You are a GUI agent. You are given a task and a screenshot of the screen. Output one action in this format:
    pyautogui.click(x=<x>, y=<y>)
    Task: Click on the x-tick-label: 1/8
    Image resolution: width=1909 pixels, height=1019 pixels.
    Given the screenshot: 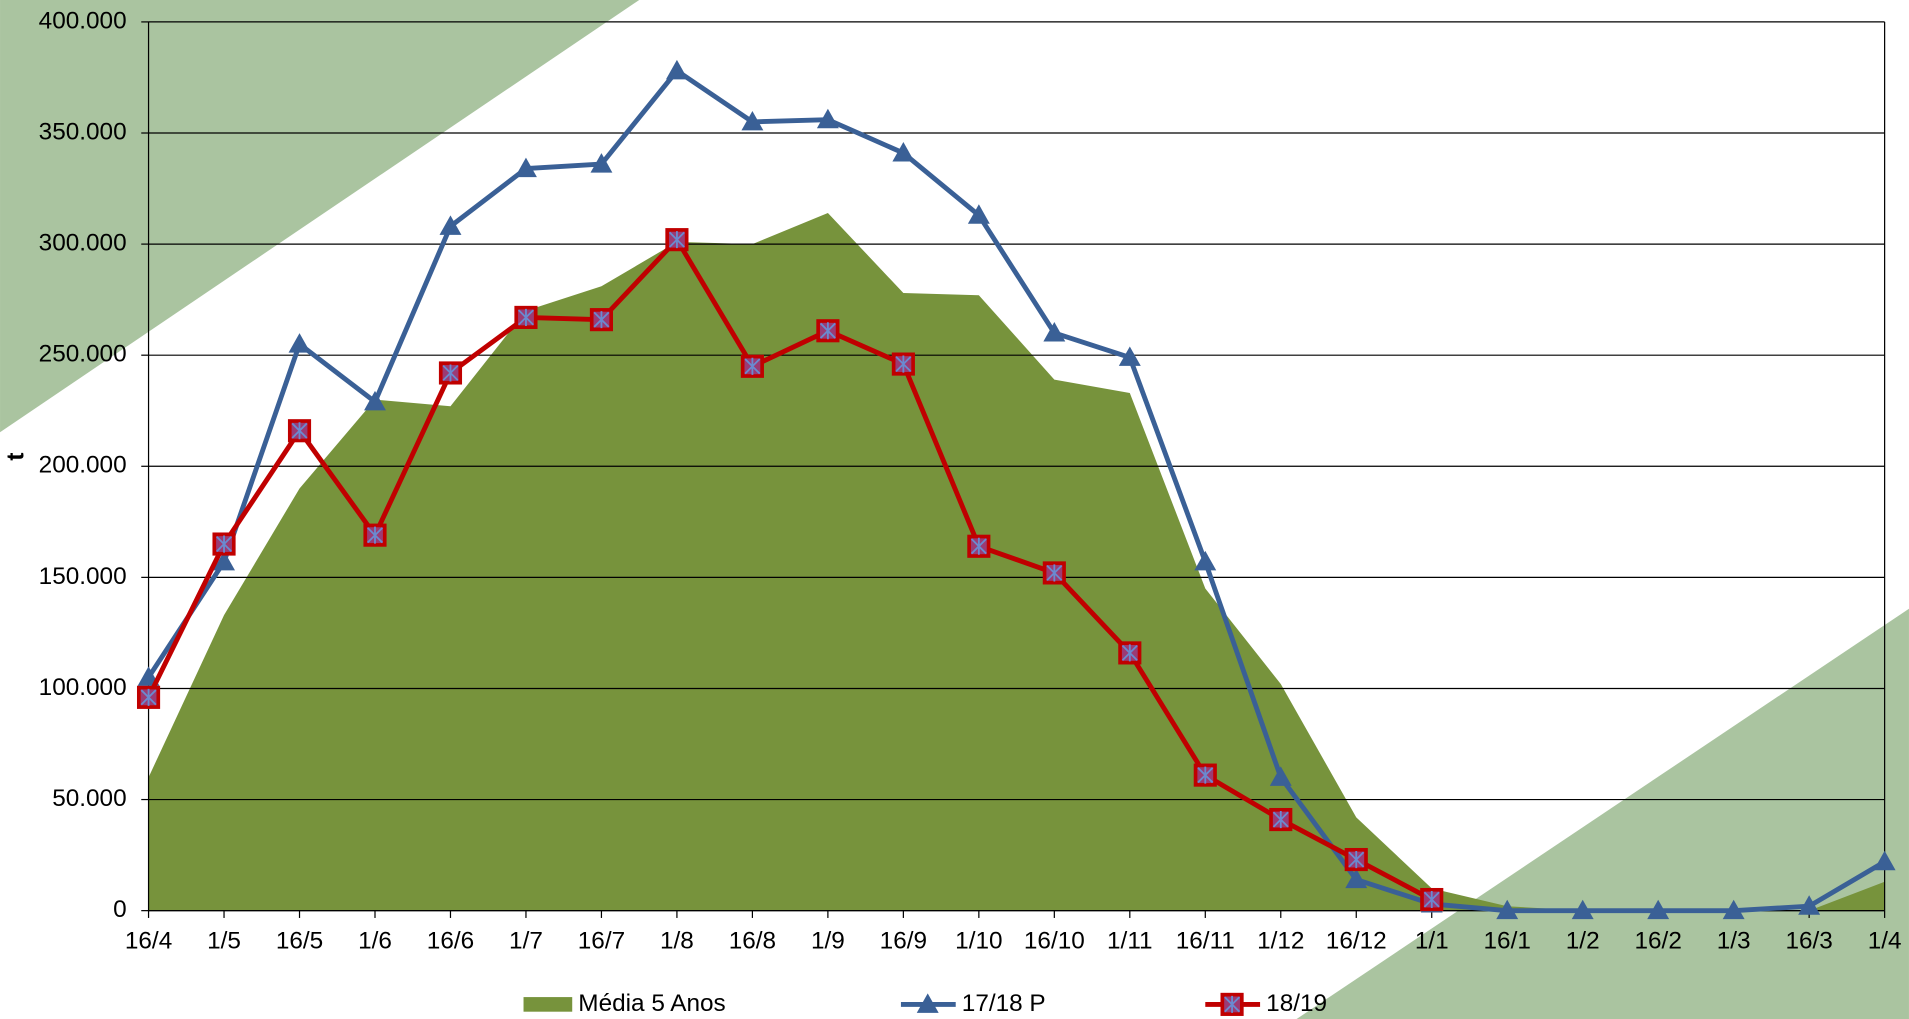 What is the action you would take?
    pyautogui.click(x=677, y=941)
    